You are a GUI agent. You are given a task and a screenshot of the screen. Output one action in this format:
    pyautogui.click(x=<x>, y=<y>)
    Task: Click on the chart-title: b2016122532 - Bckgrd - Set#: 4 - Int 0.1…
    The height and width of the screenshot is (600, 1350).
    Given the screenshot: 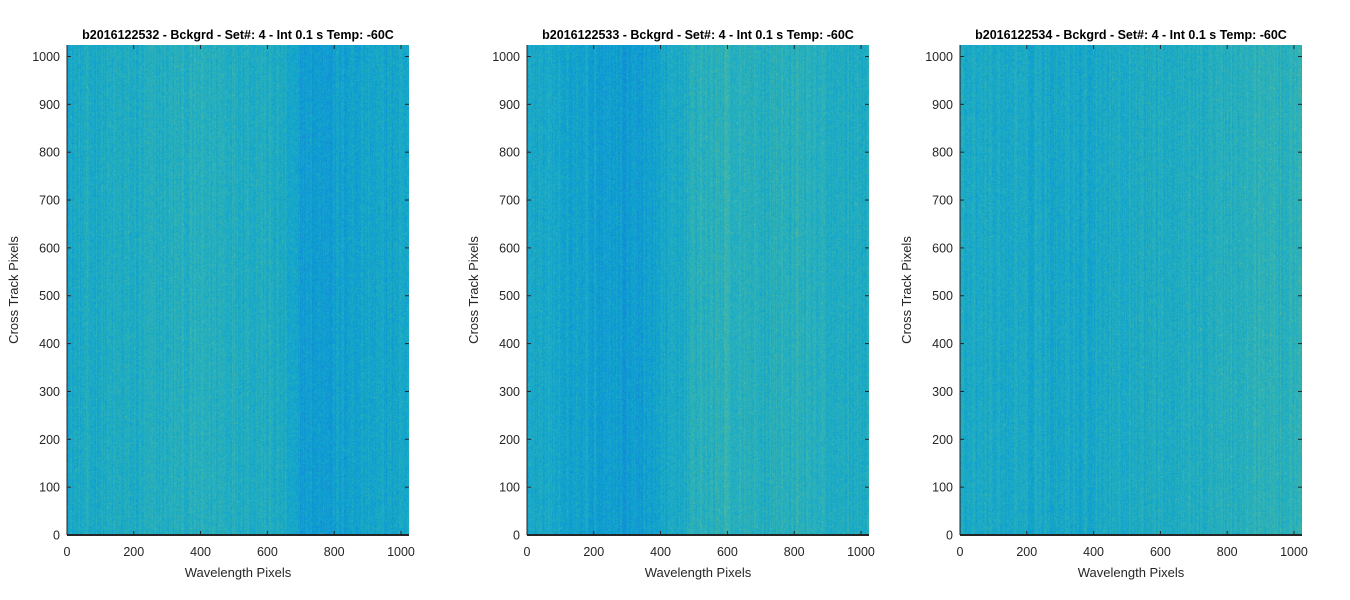 What is the action you would take?
    pyautogui.click(x=238, y=35)
    